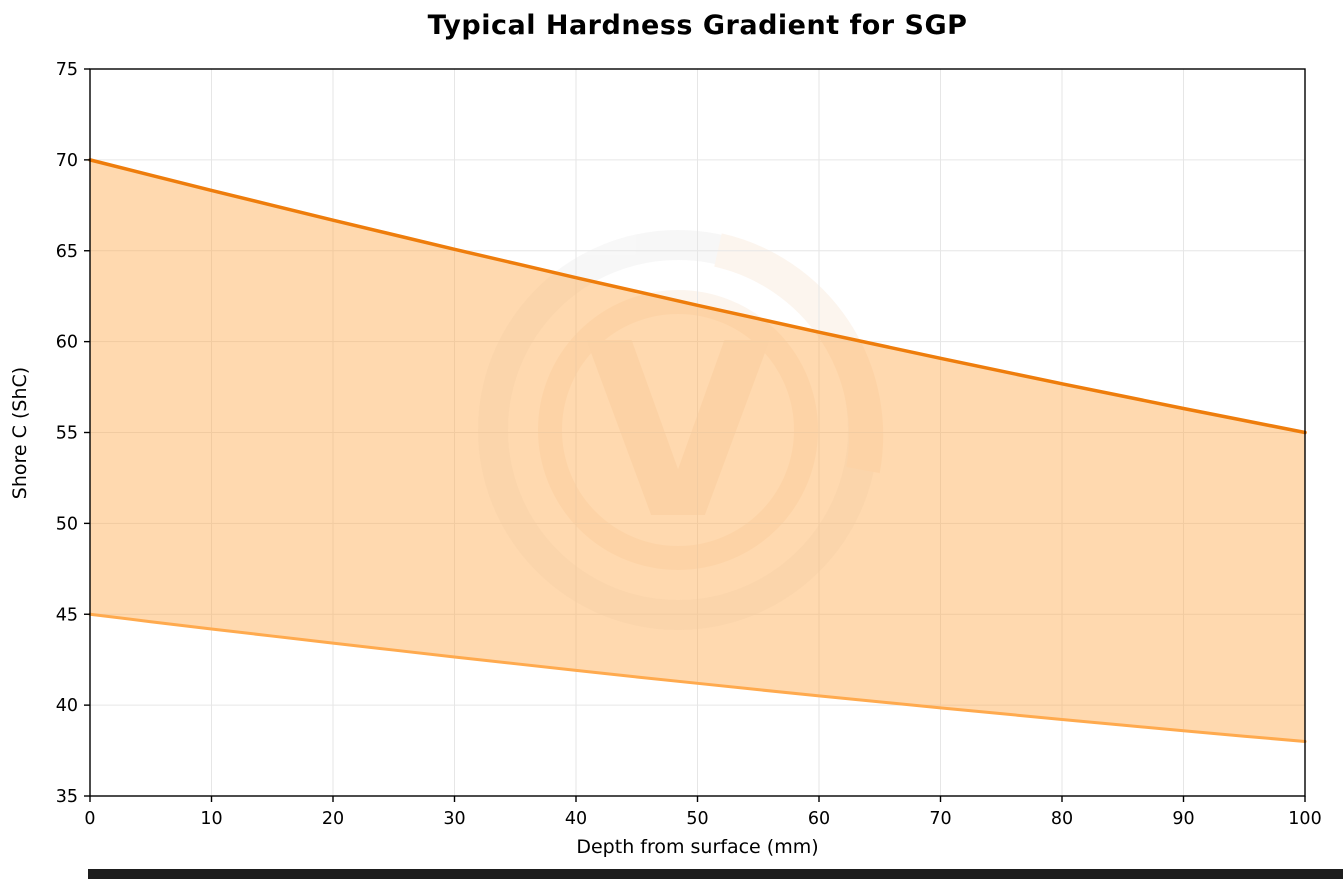  I want to click on x-tick-labels: 0 10 20 30 40 50 60 70 80 90 100, so click(703, 812).